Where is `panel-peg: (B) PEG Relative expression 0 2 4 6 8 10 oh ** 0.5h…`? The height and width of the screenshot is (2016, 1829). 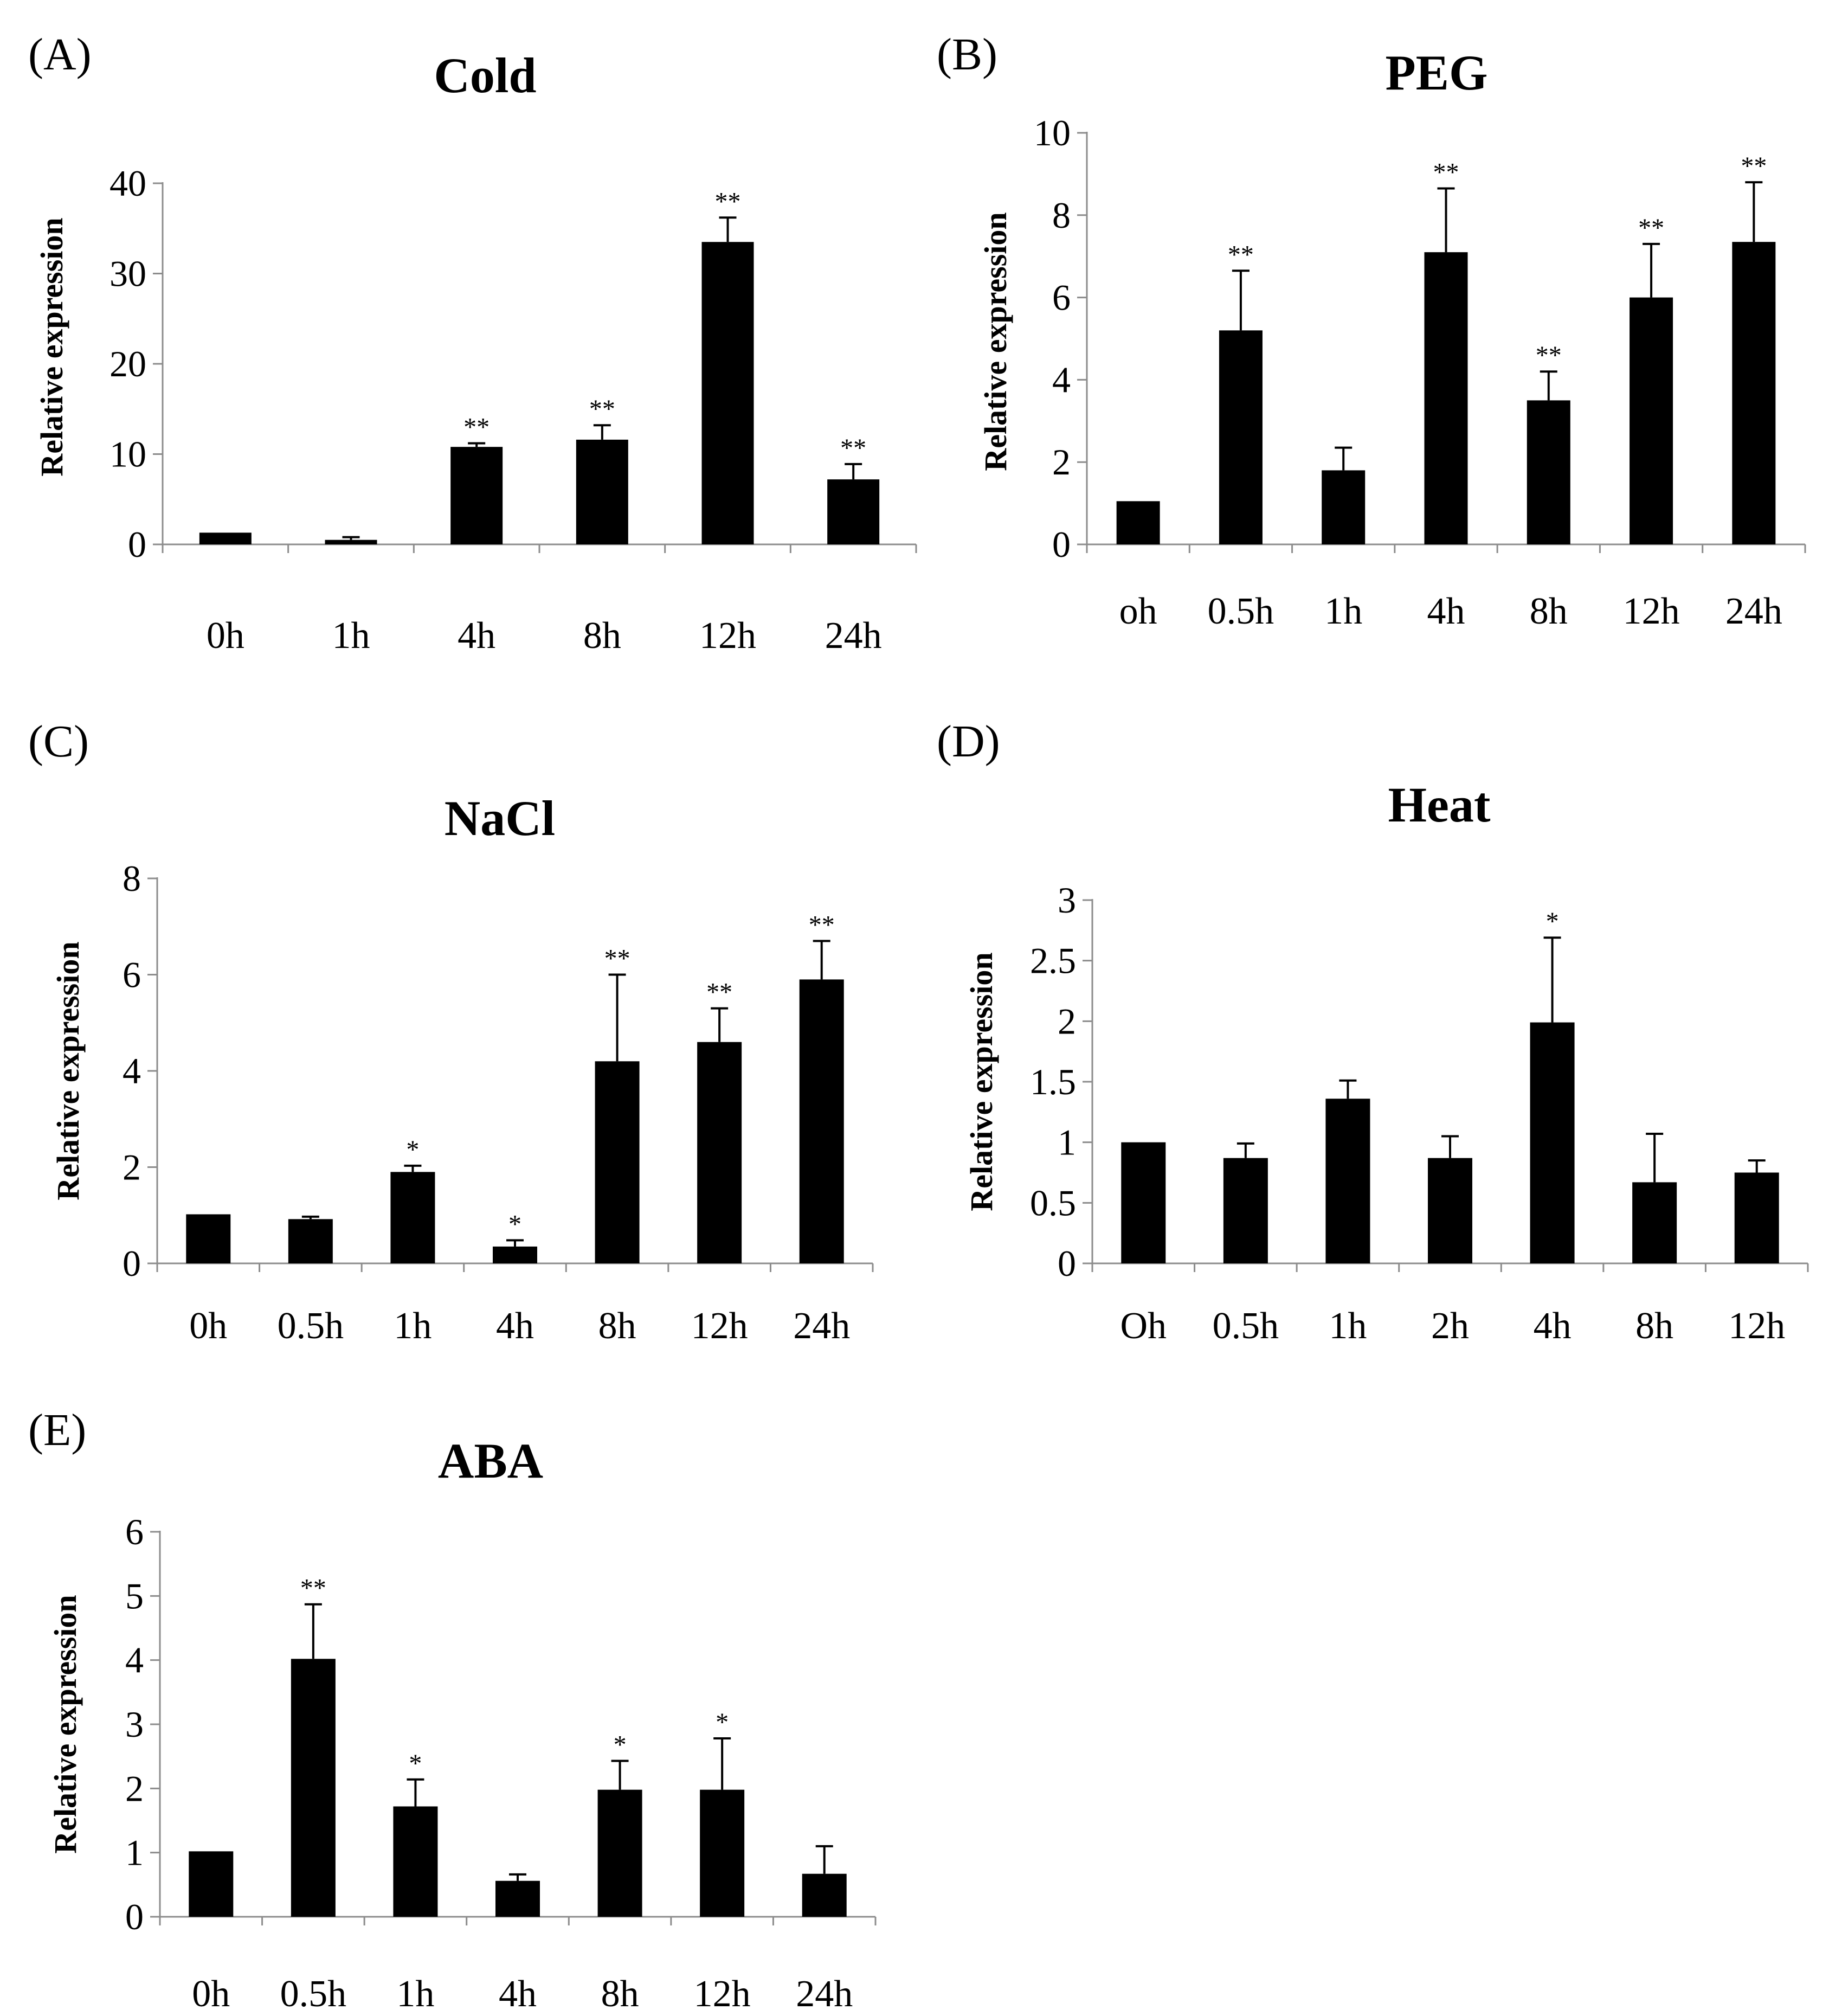
panel-peg: (B) PEG Relative expression 0 2 4 6 8 10 oh ** 0.5h… is located at coordinates (1371, 330).